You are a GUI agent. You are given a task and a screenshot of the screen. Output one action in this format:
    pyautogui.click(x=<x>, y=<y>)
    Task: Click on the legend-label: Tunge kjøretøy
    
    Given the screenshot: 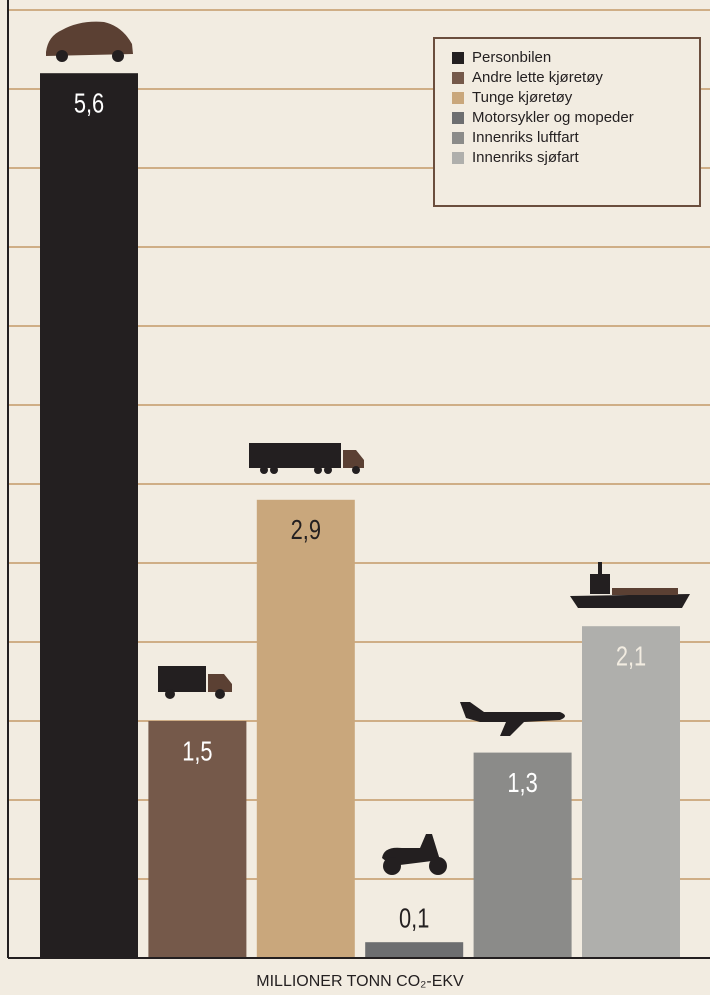 What is the action you would take?
    pyautogui.click(x=522, y=97)
    